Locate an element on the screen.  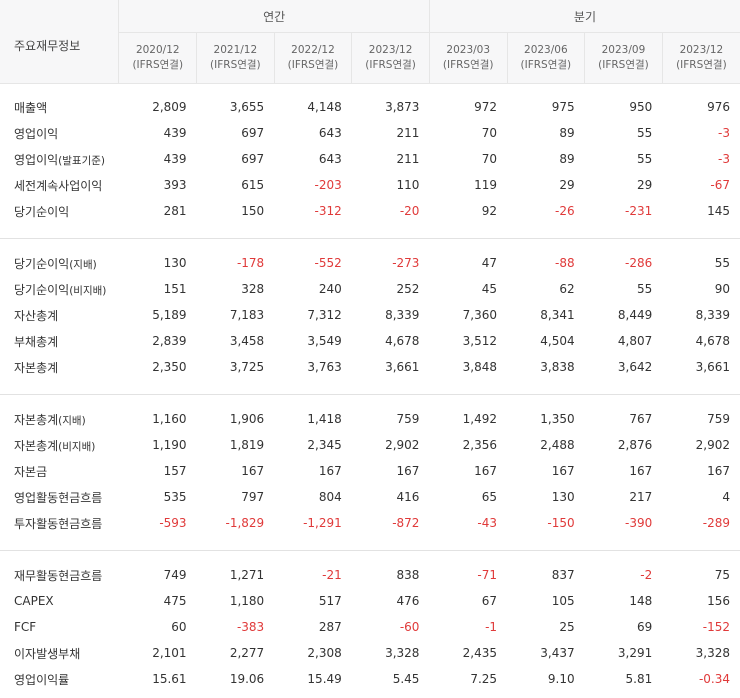
value-cell: 62 is located at coordinates (567, 289).